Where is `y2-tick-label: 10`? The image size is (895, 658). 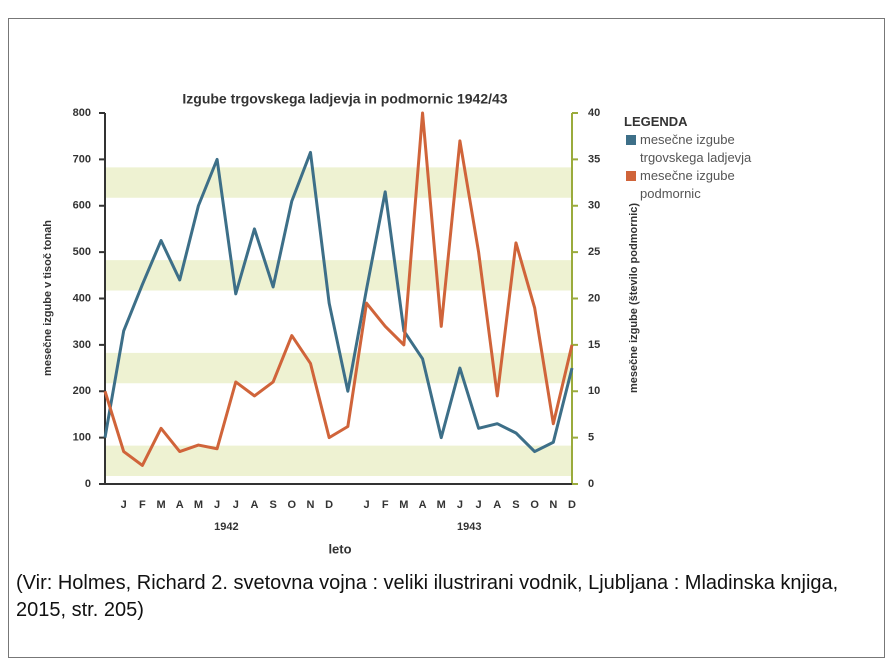 y2-tick-label: 10 is located at coordinates (594, 391).